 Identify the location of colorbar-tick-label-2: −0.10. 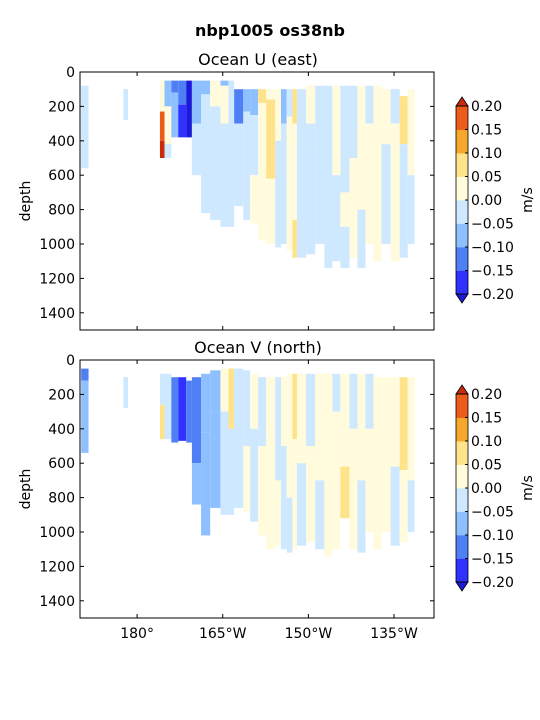
(492, 248).